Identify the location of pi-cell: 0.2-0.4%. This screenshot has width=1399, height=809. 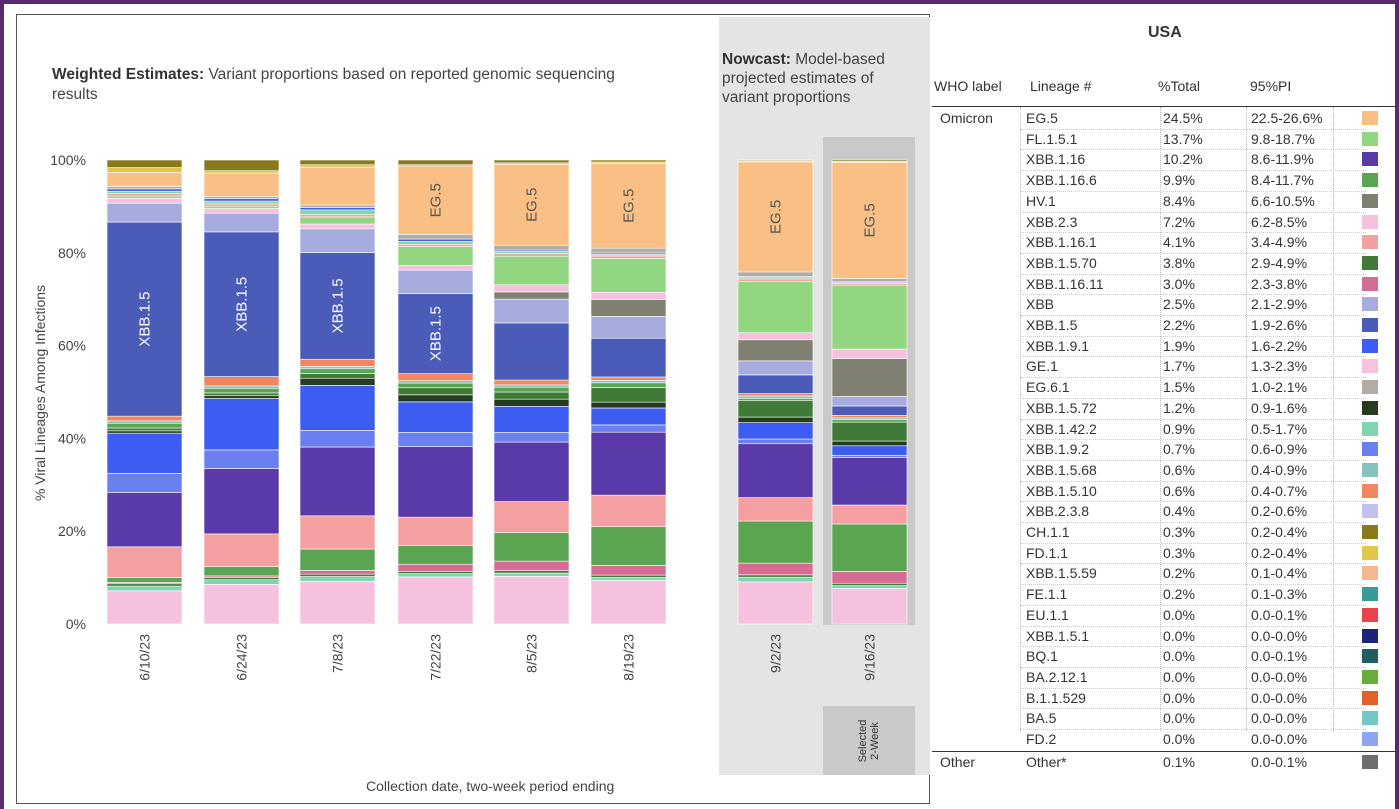
(1279, 532).